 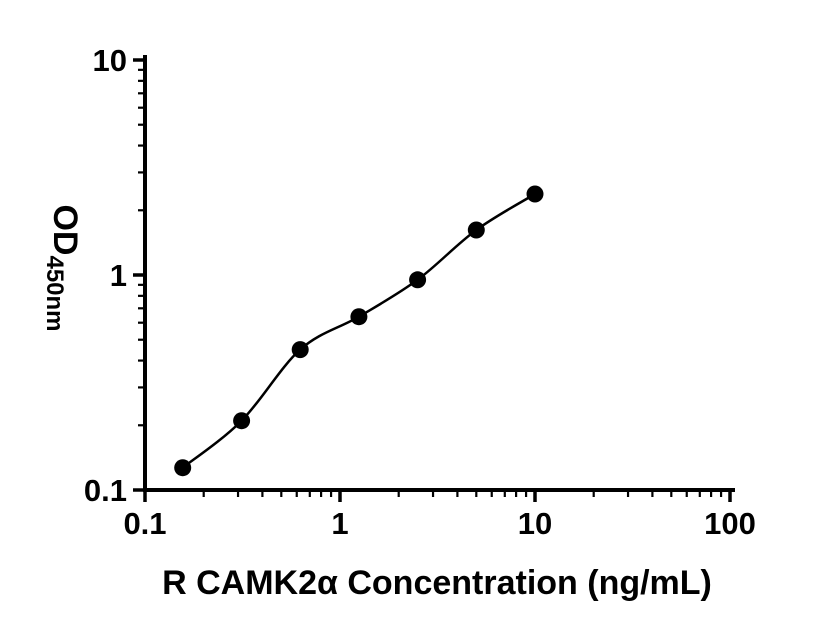 What do you see at coordinates (118, 275) in the screenshot?
I see `y-tick-label: 1` at bounding box center [118, 275].